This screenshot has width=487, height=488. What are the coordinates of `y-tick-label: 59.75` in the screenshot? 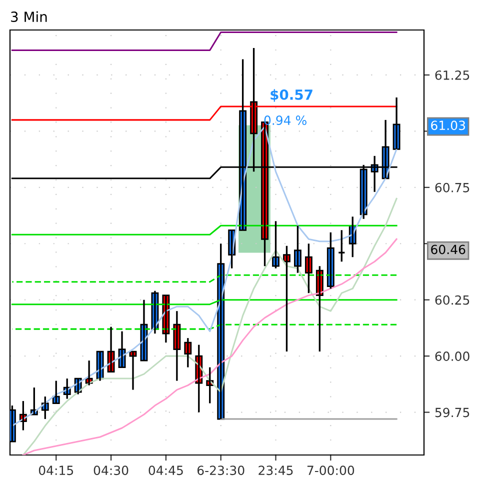 It's located at (452, 413).